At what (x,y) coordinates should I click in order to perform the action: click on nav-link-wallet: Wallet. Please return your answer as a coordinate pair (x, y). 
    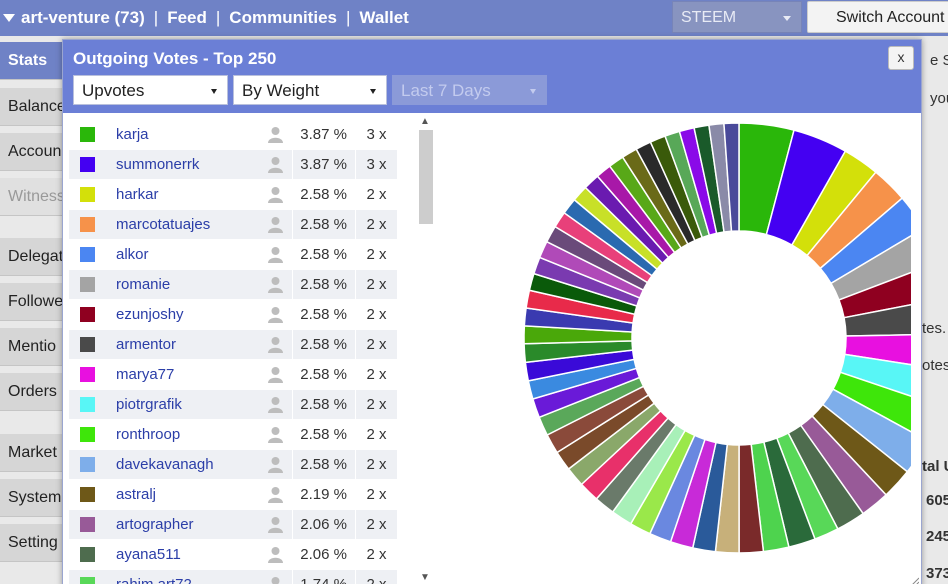
    Looking at the image, I should click on (384, 17).